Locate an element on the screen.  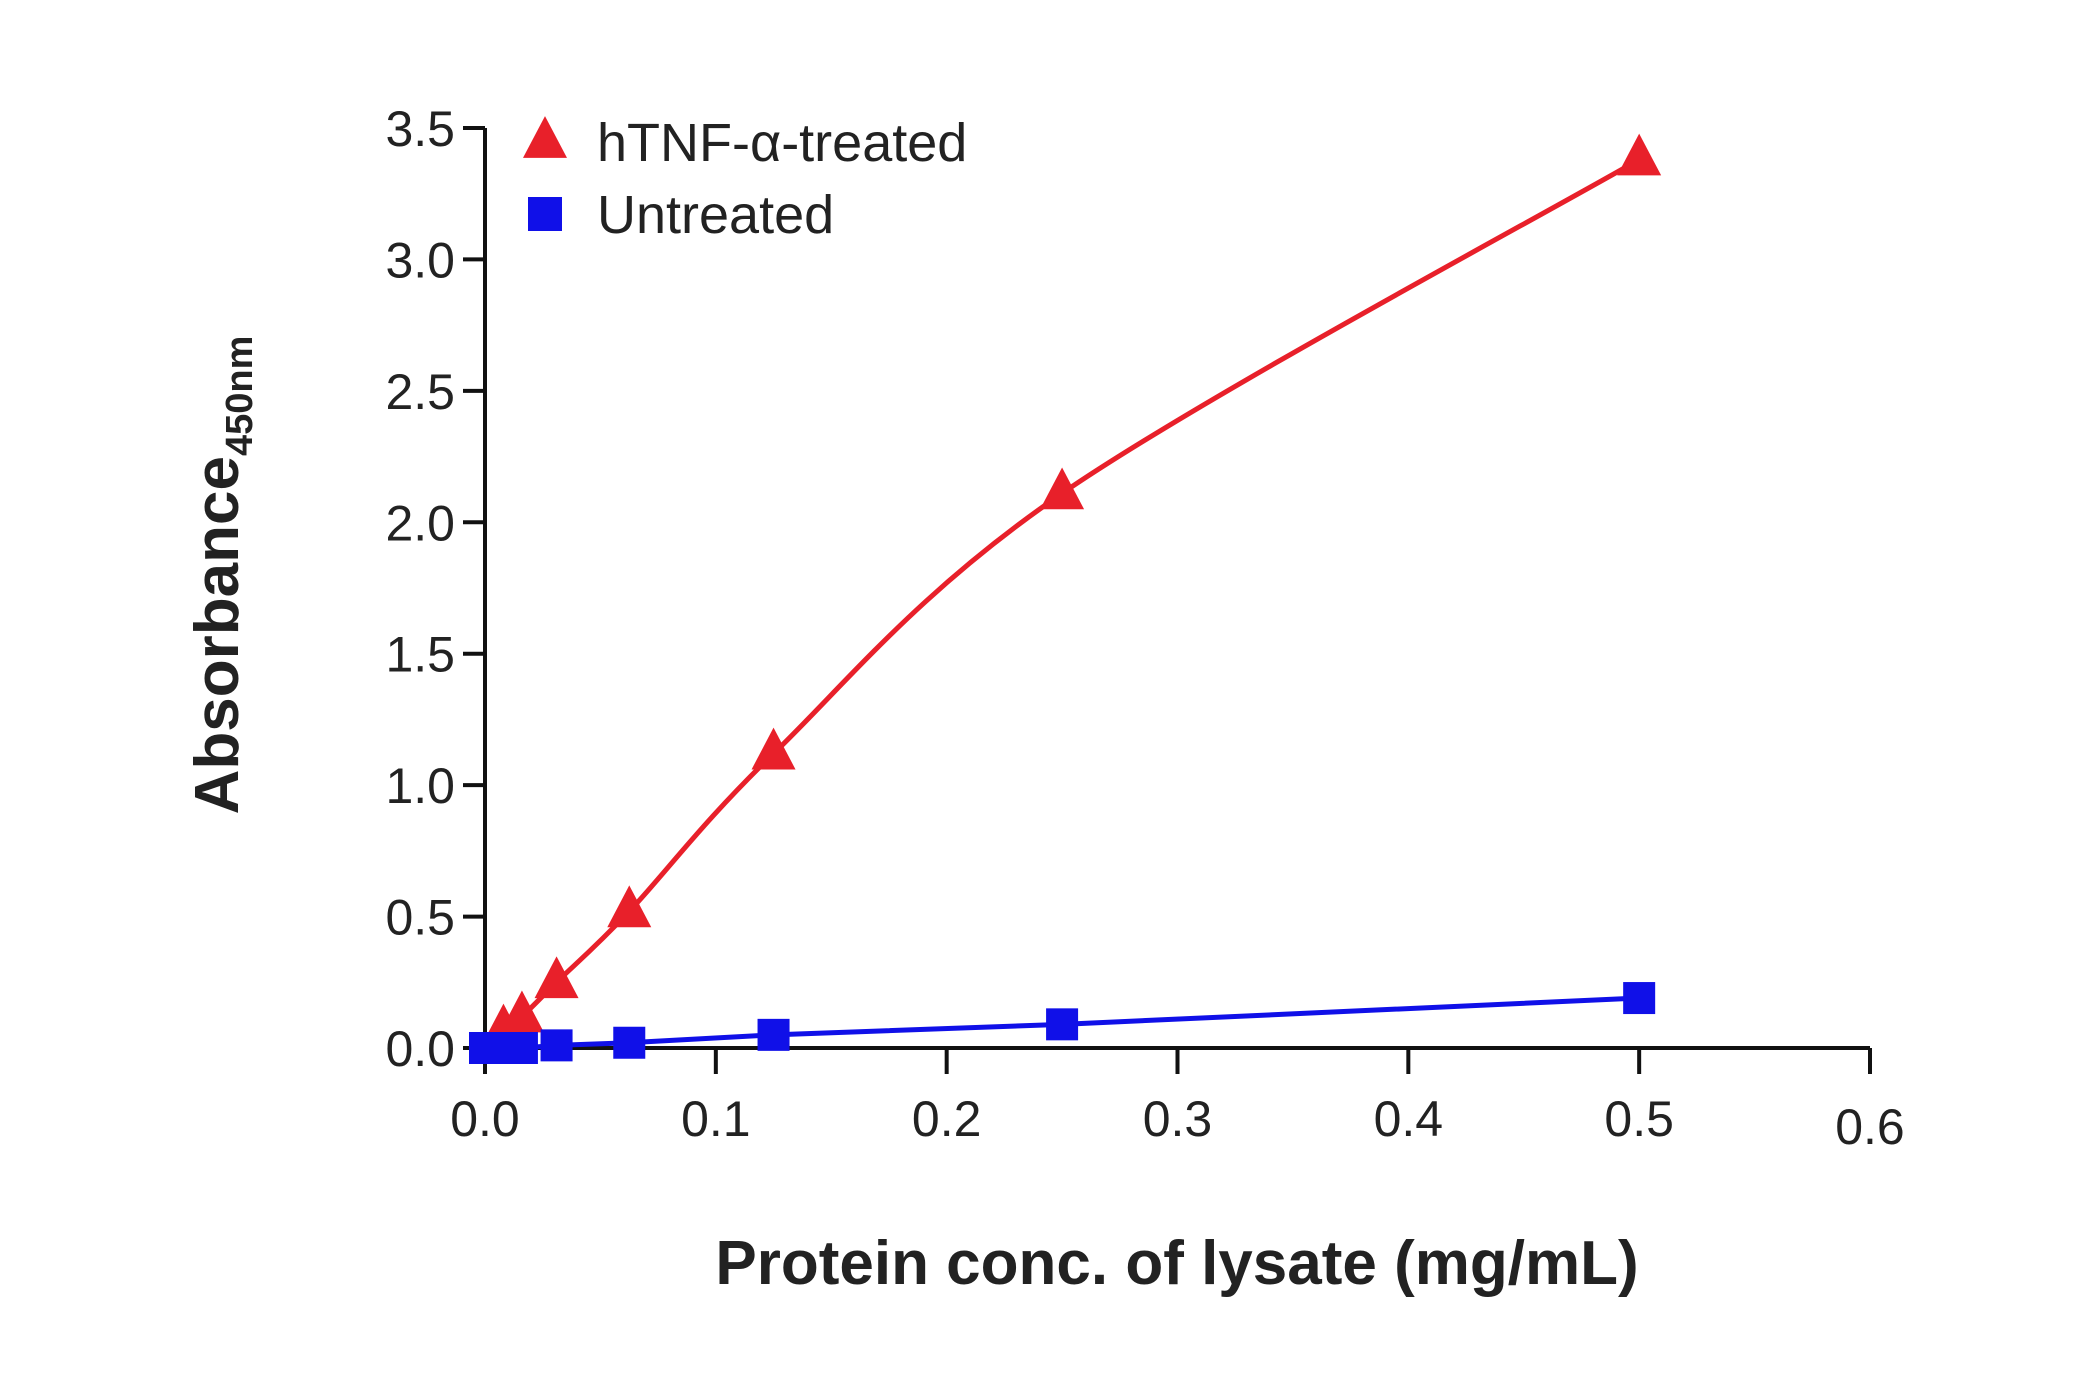
svg-text: Absorbance450nm is located at coordinates (222, 575).